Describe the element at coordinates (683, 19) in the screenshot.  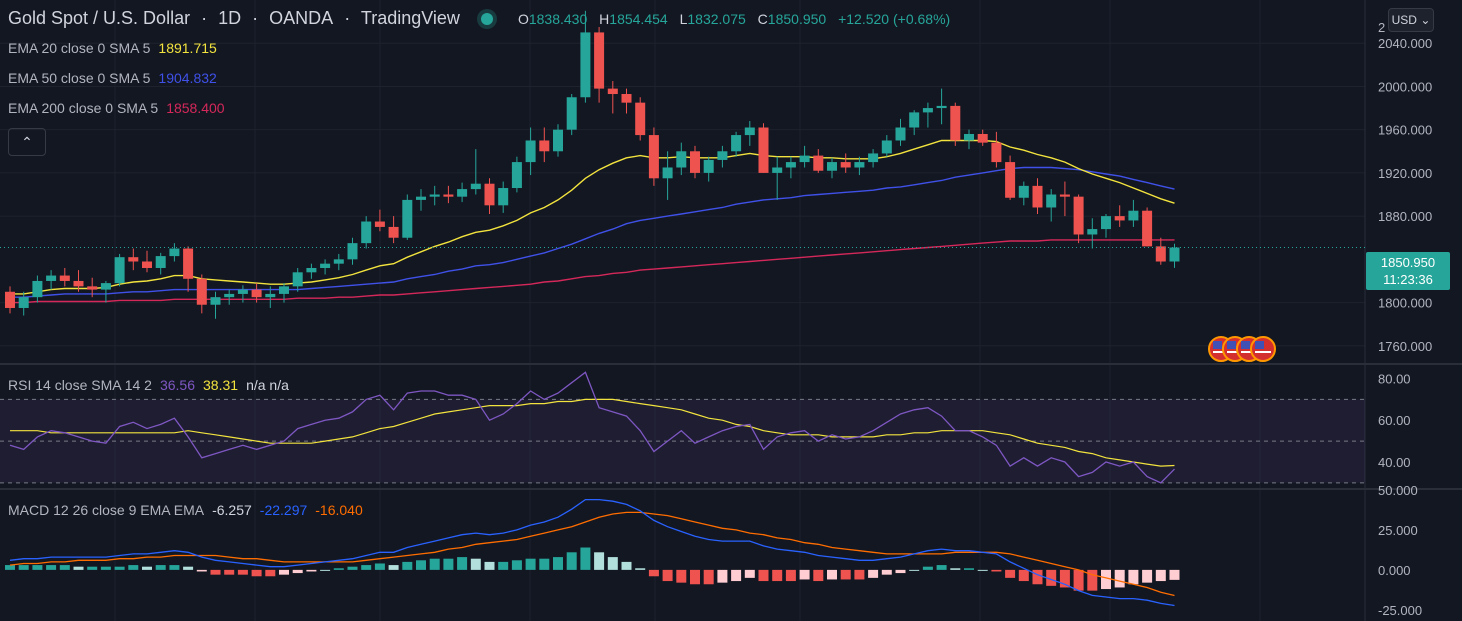
I see `low-key: L` at that location.